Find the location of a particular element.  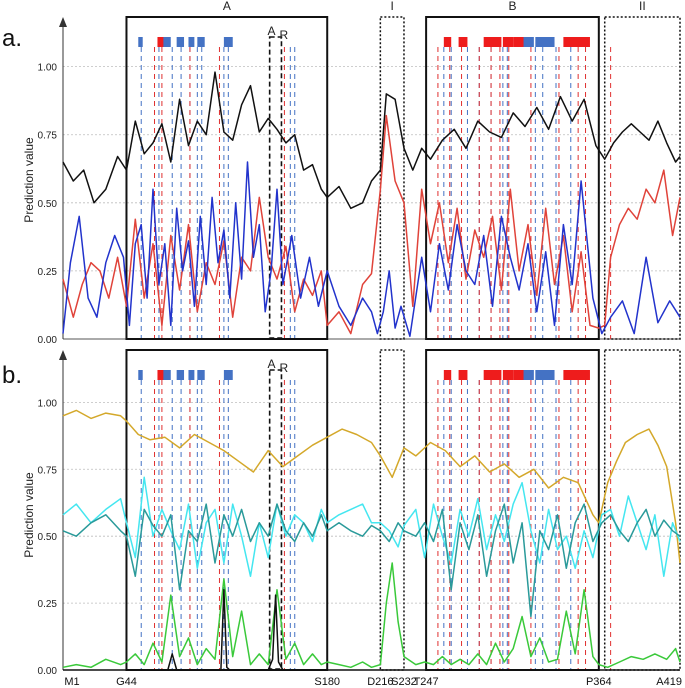

region-label: I is located at coordinates (391, 6).